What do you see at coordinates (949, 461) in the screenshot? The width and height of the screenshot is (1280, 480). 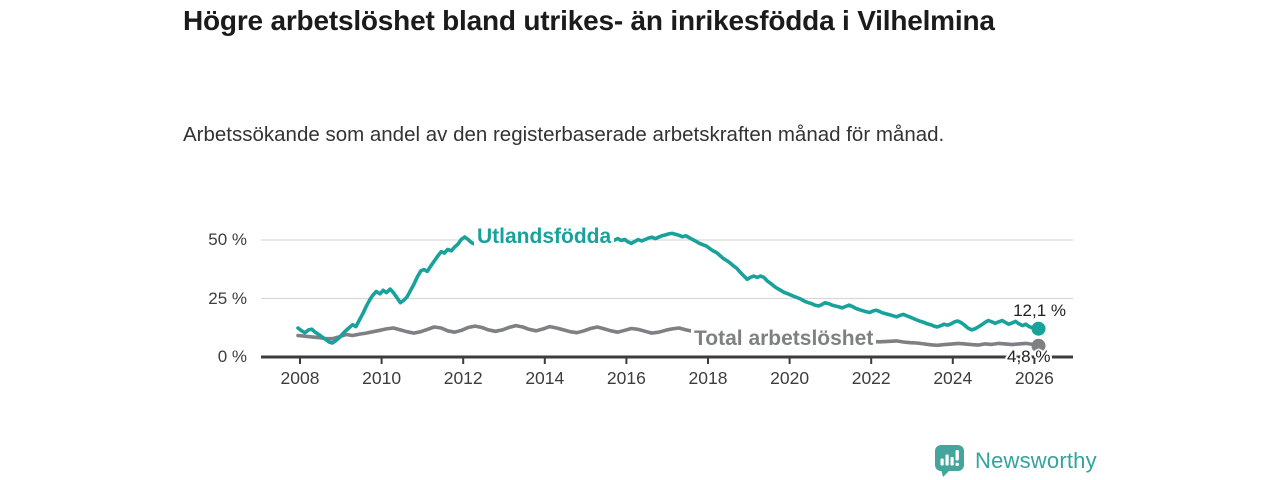 I see `bar-chart-speech-bubble-icon` at bounding box center [949, 461].